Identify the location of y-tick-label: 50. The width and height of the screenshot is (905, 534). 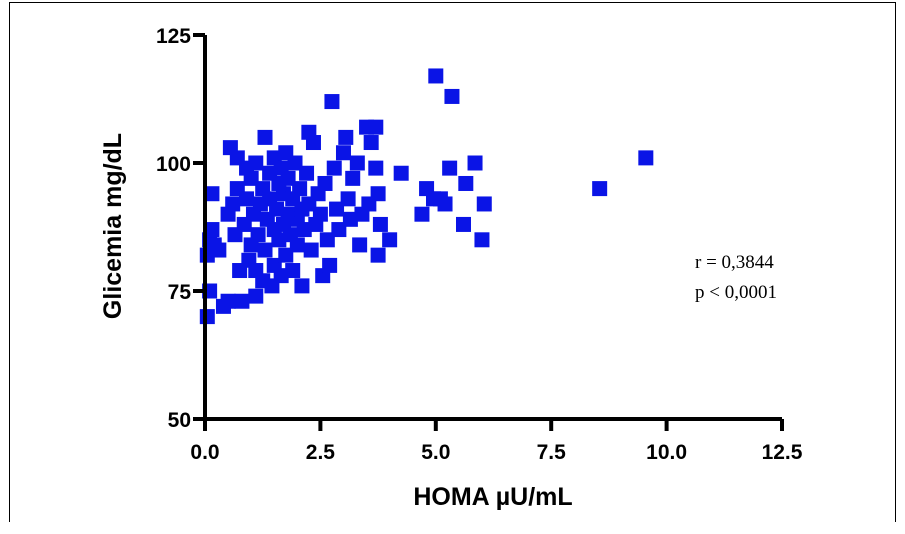
(179, 420).